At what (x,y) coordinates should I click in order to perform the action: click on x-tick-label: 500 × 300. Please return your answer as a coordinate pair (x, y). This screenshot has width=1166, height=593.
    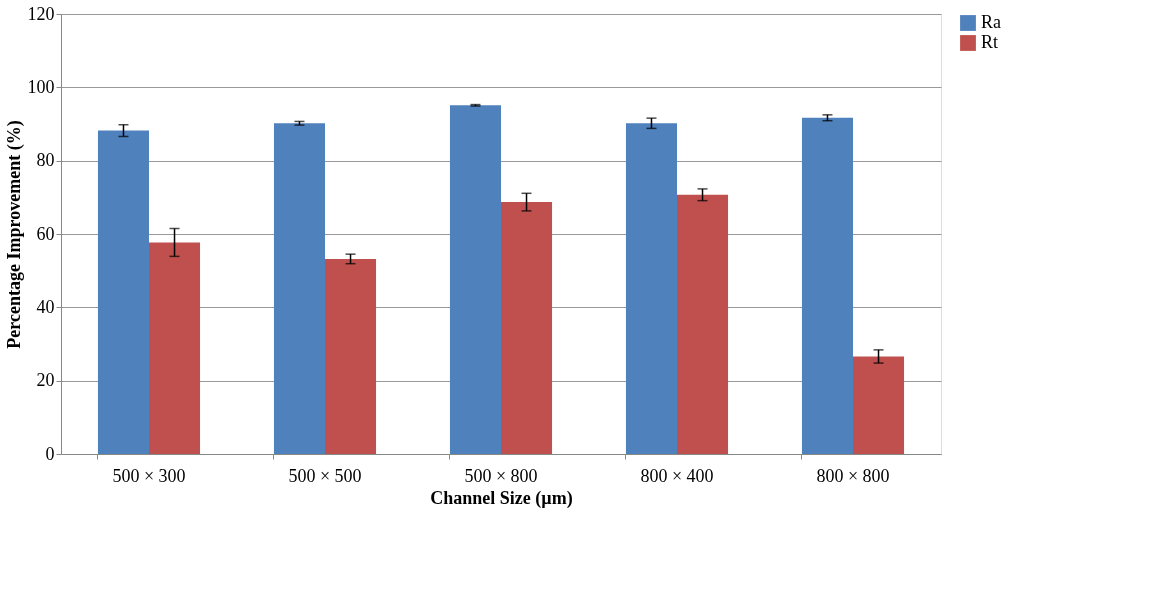
    Looking at the image, I should click on (149, 475).